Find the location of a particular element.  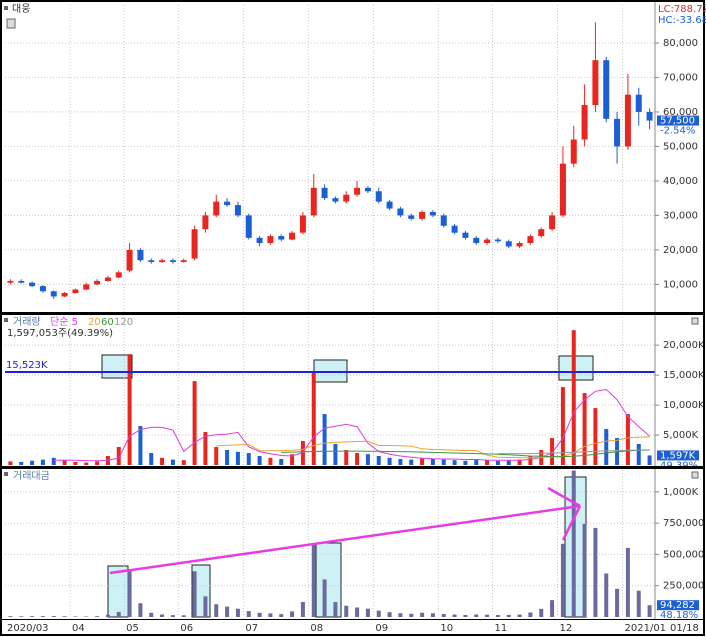

moving-average-line is located at coordinates (433, 447).